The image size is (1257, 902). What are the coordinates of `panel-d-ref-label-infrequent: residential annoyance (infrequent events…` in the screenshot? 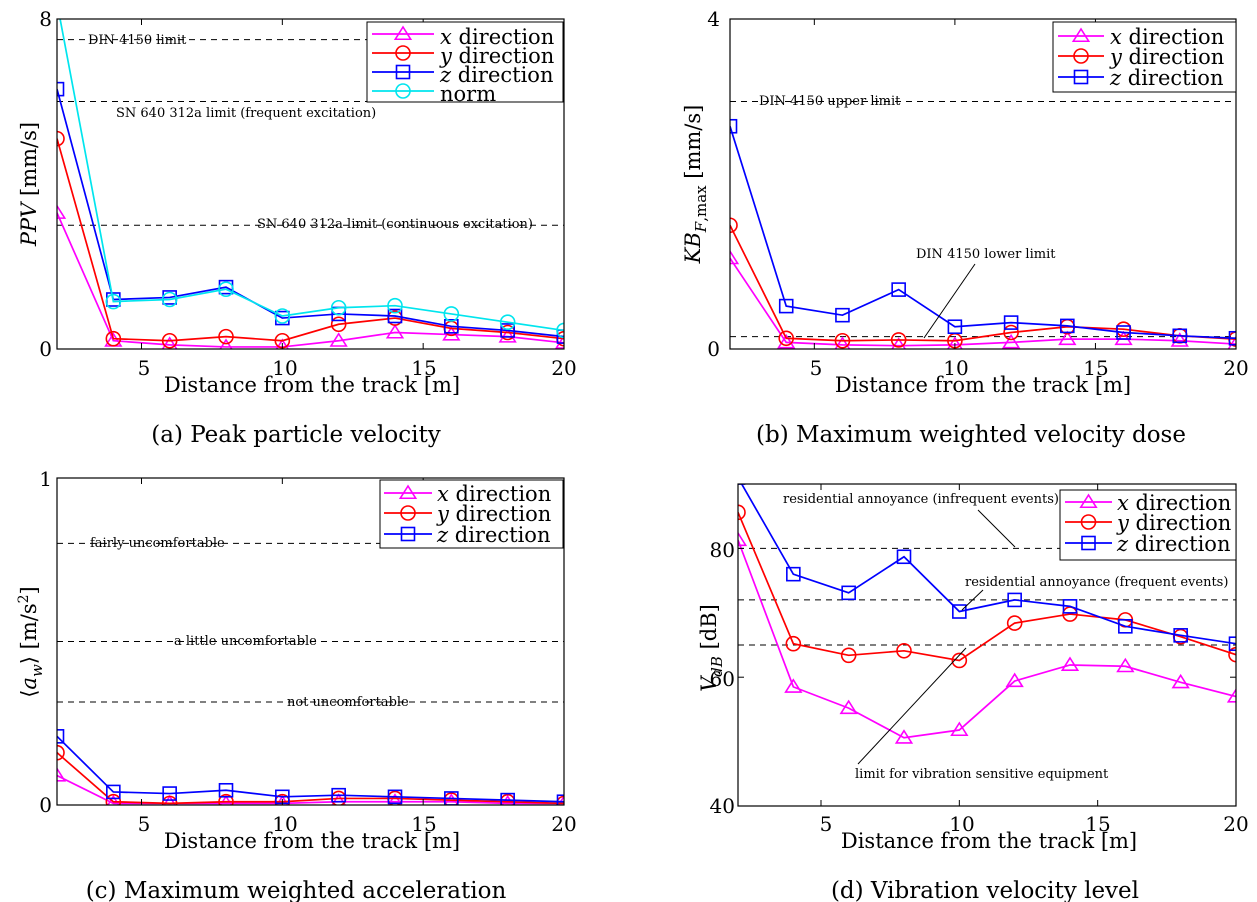 It's located at (921, 499).